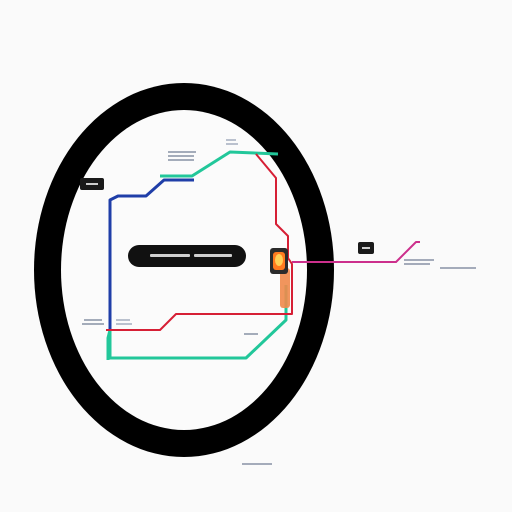 This screenshot has width=512, height=512. I want to click on red-route, so click(199, 242).